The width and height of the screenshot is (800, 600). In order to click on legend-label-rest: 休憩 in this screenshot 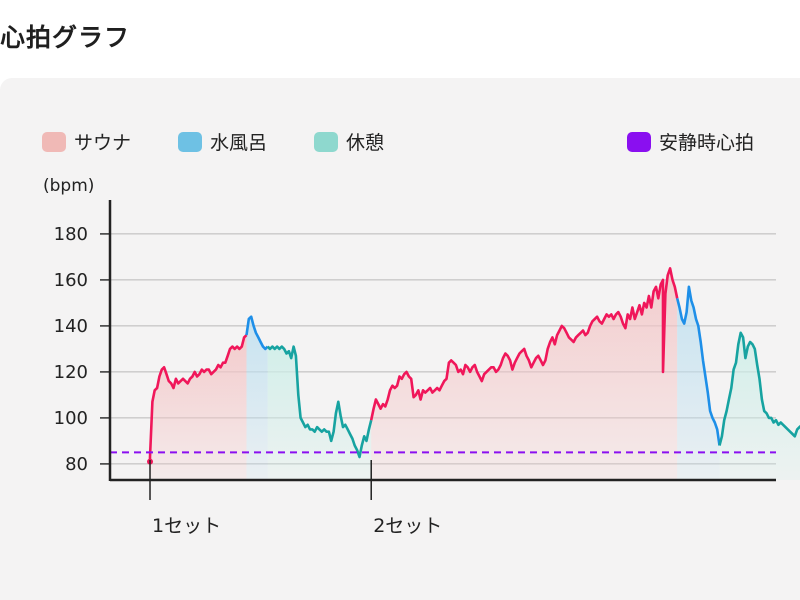, I will do `click(365, 143)`.